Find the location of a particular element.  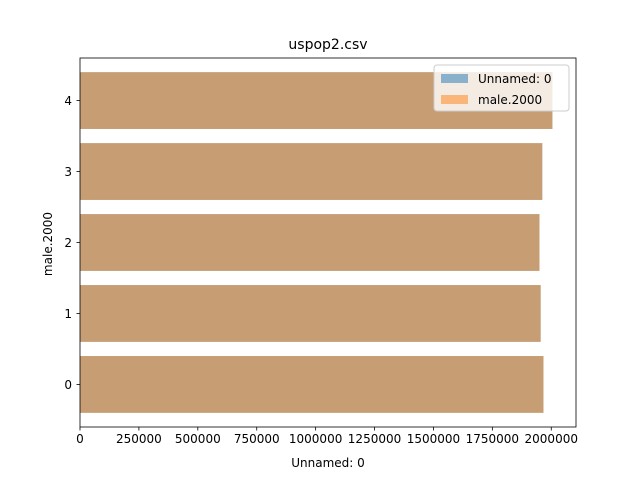

legend: Unnamed: 0 male.2000 is located at coordinates (501, 88).